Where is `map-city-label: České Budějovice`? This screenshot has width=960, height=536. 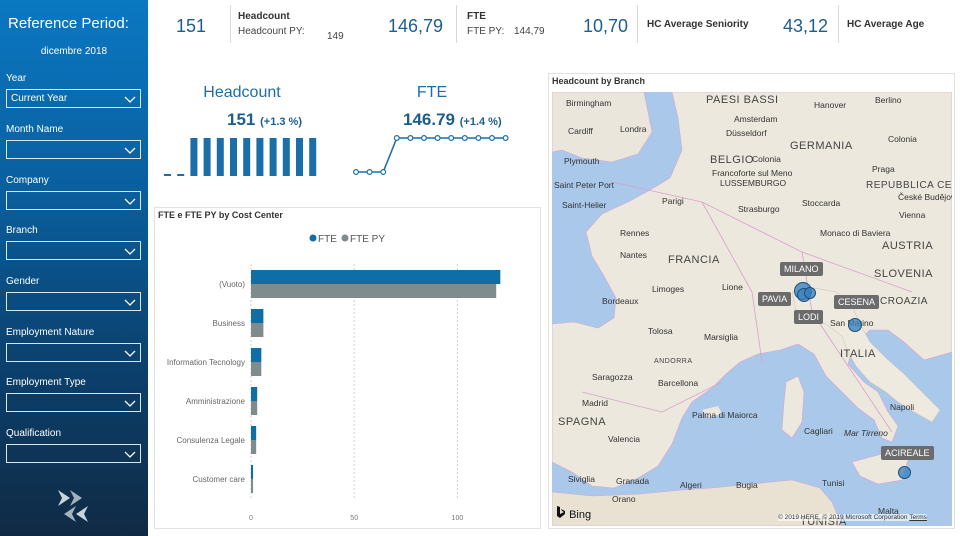
map-city-label: České Budějovice is located at coordinates (925, 197).